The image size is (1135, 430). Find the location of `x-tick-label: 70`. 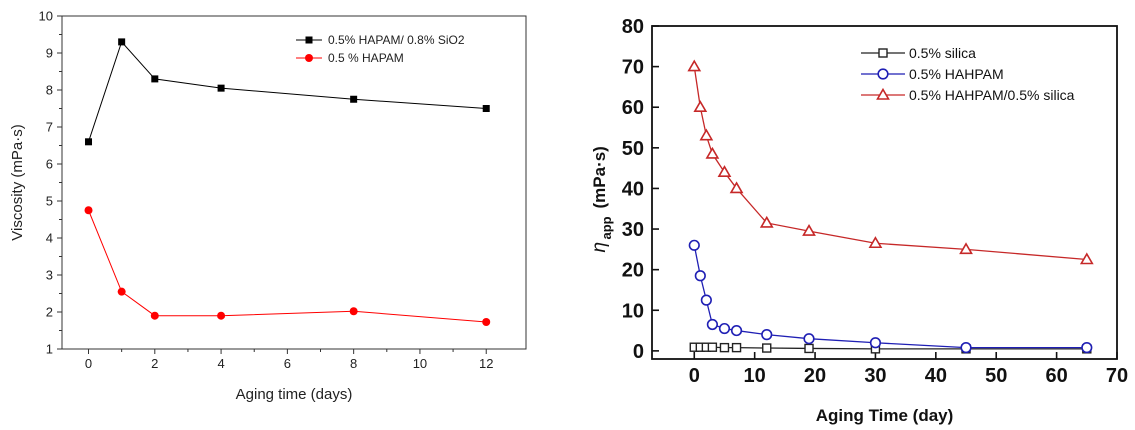

x-tick-label: 70 is located at coordinates (1117, 376).